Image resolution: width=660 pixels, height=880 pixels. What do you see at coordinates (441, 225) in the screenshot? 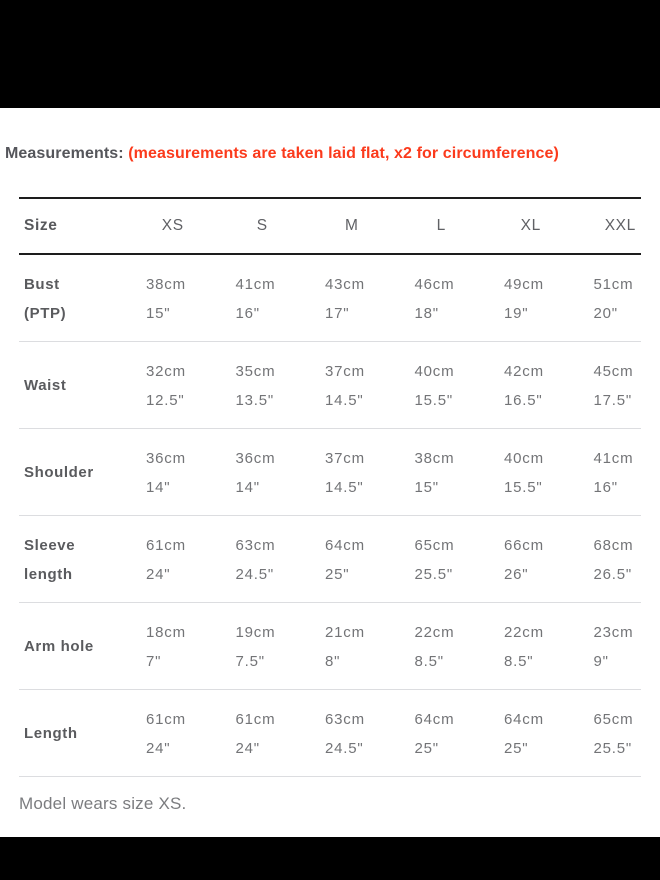
I see `column-header-l: L` at bounding box center [441, 225].